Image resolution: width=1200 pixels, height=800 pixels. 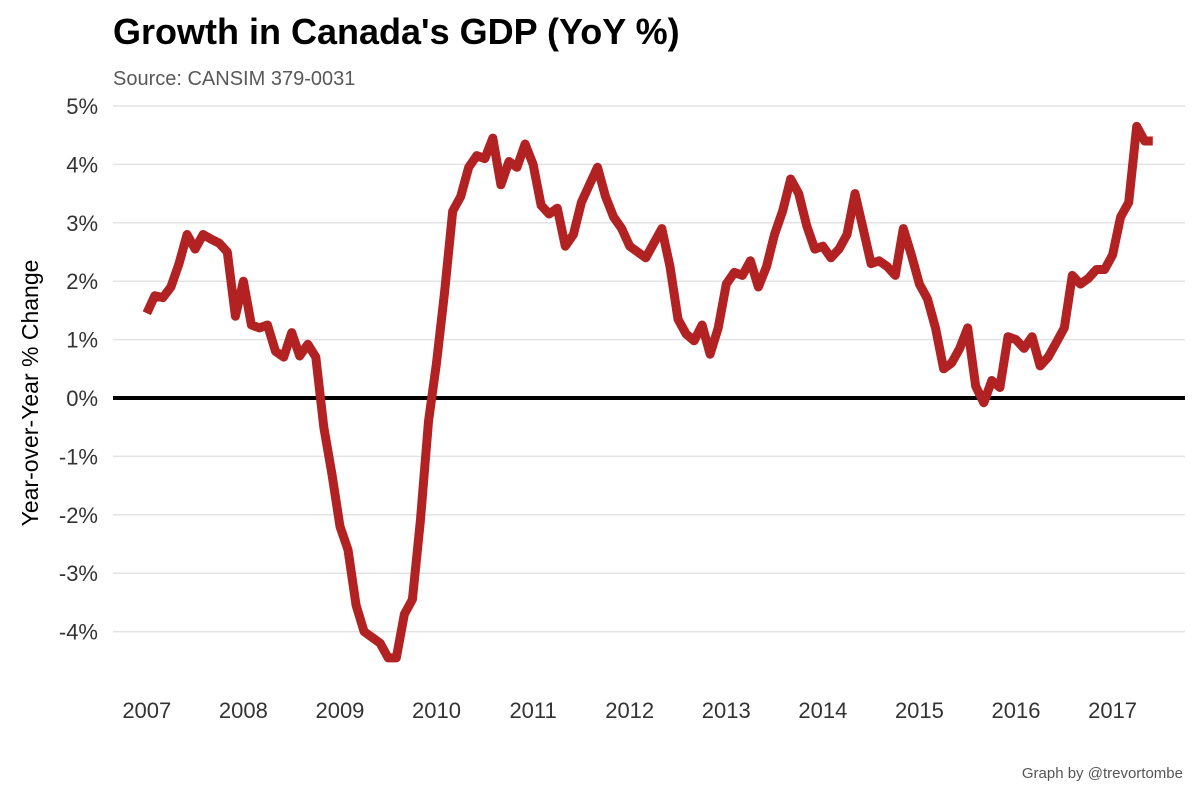 I want to click on x-tick-label: 2013, so click(x=726, y=710).